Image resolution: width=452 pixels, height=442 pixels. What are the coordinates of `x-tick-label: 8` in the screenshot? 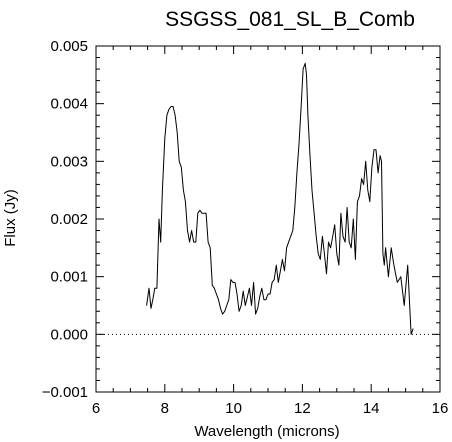 It's located at (165, 408).